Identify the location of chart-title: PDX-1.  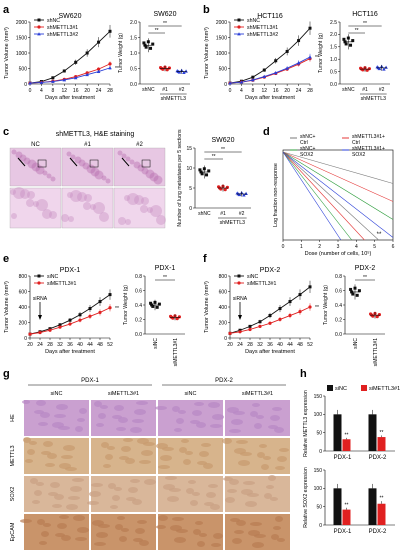
(70, 270).